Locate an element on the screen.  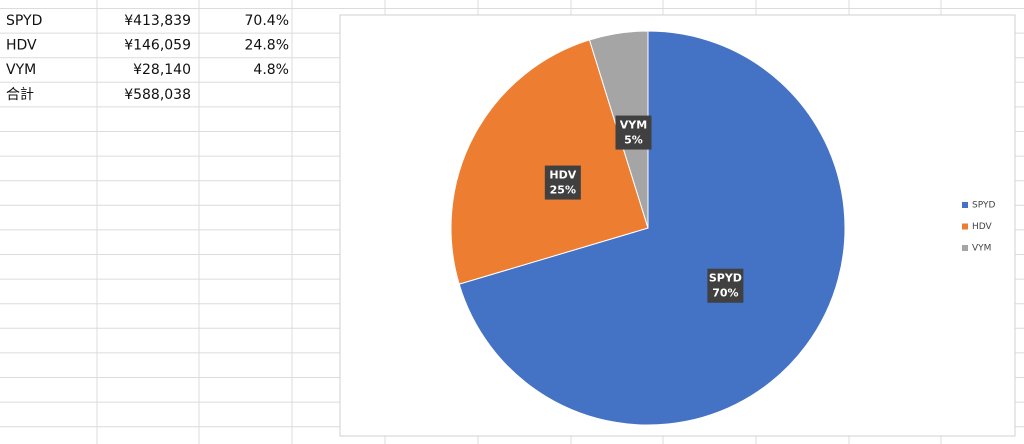
cell-text: VYM is located at coordinates (21, 70).